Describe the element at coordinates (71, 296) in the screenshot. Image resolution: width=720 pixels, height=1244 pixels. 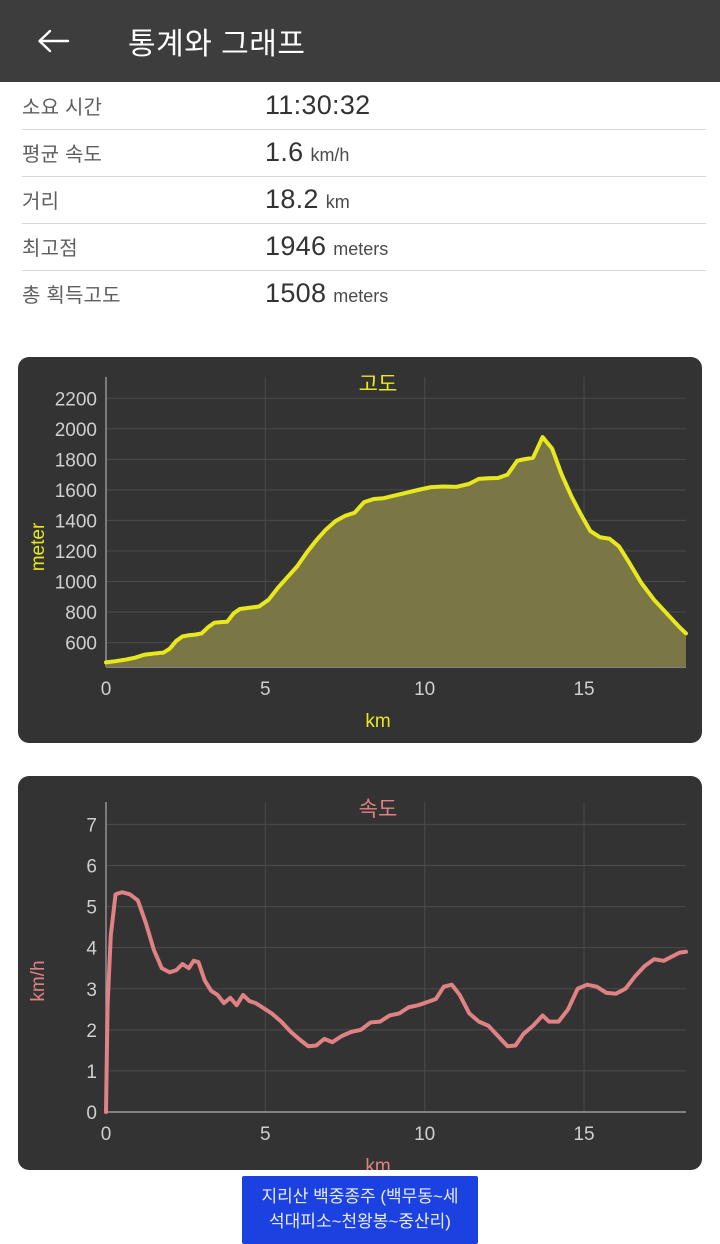
I see `stat-label: 총 획득고도` at that location.